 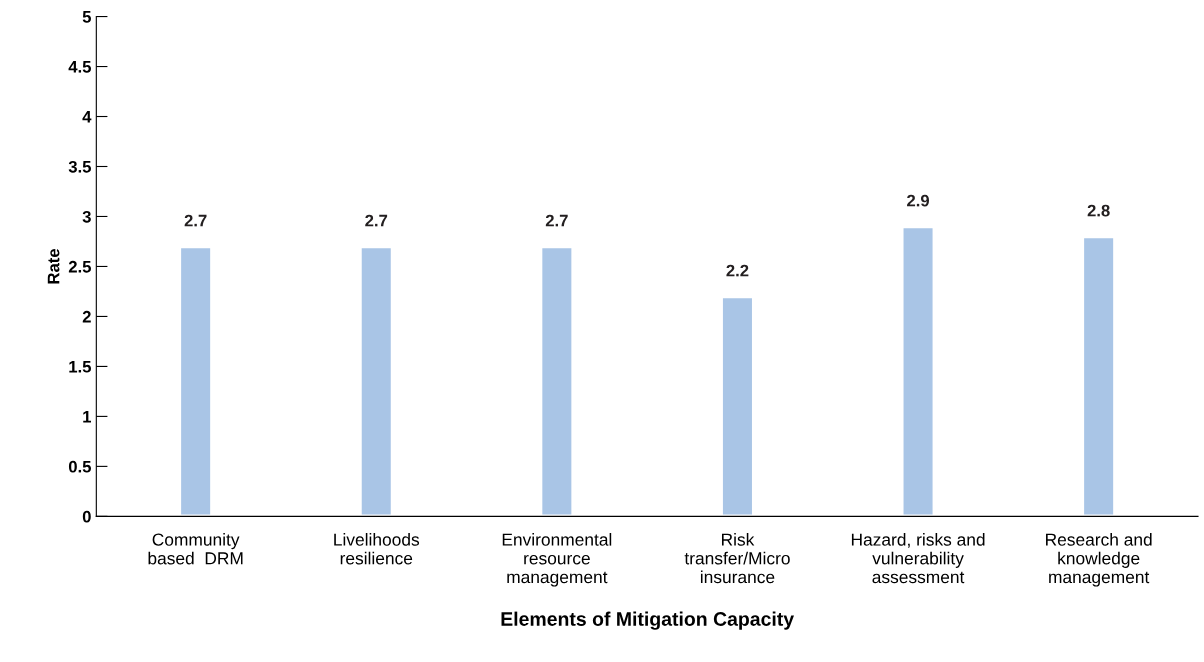 What do you see at coordinates (1099, 560) in the screenshot?
I see `x-tick-label: Research and knowledge management` at bounding box center [1099, 560].